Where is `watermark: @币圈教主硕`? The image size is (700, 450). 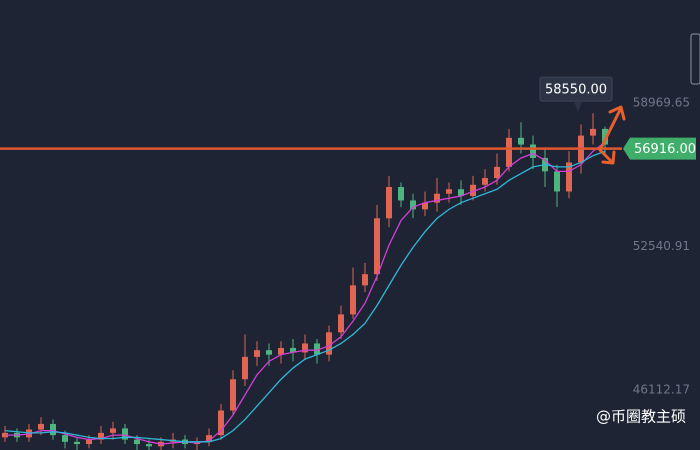
watermark: @币圈教主硕 is located at coordinates (641, 417).